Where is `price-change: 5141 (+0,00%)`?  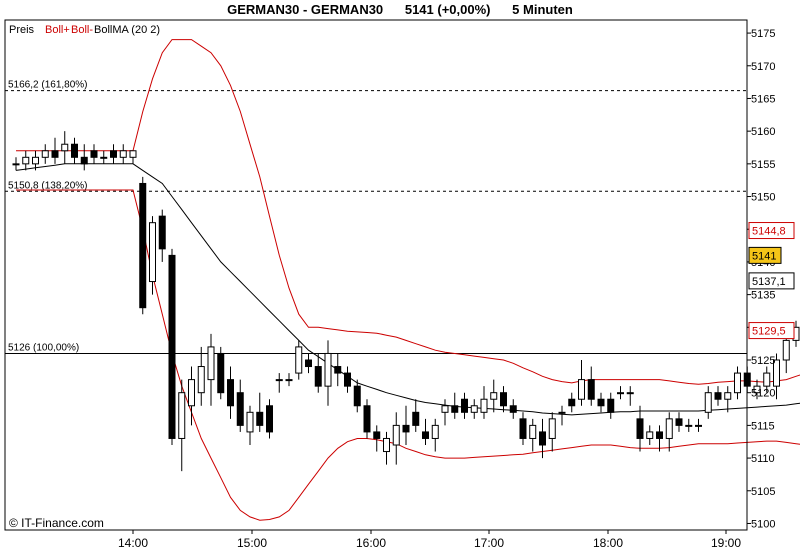 price-change: 5141 (+0,00%) is located at coordinates (447, 9).